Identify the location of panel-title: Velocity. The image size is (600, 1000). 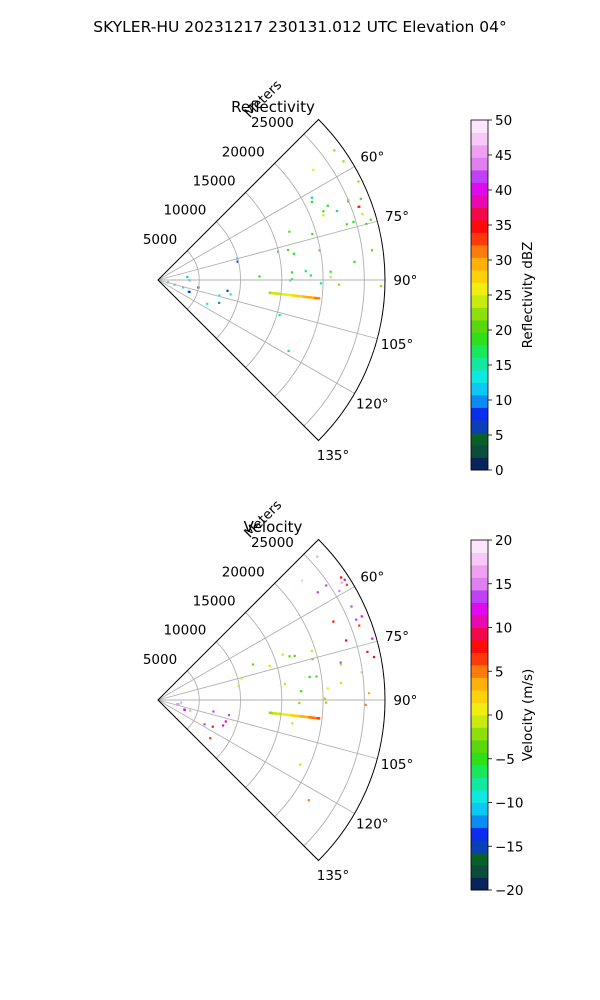
(273, 527).